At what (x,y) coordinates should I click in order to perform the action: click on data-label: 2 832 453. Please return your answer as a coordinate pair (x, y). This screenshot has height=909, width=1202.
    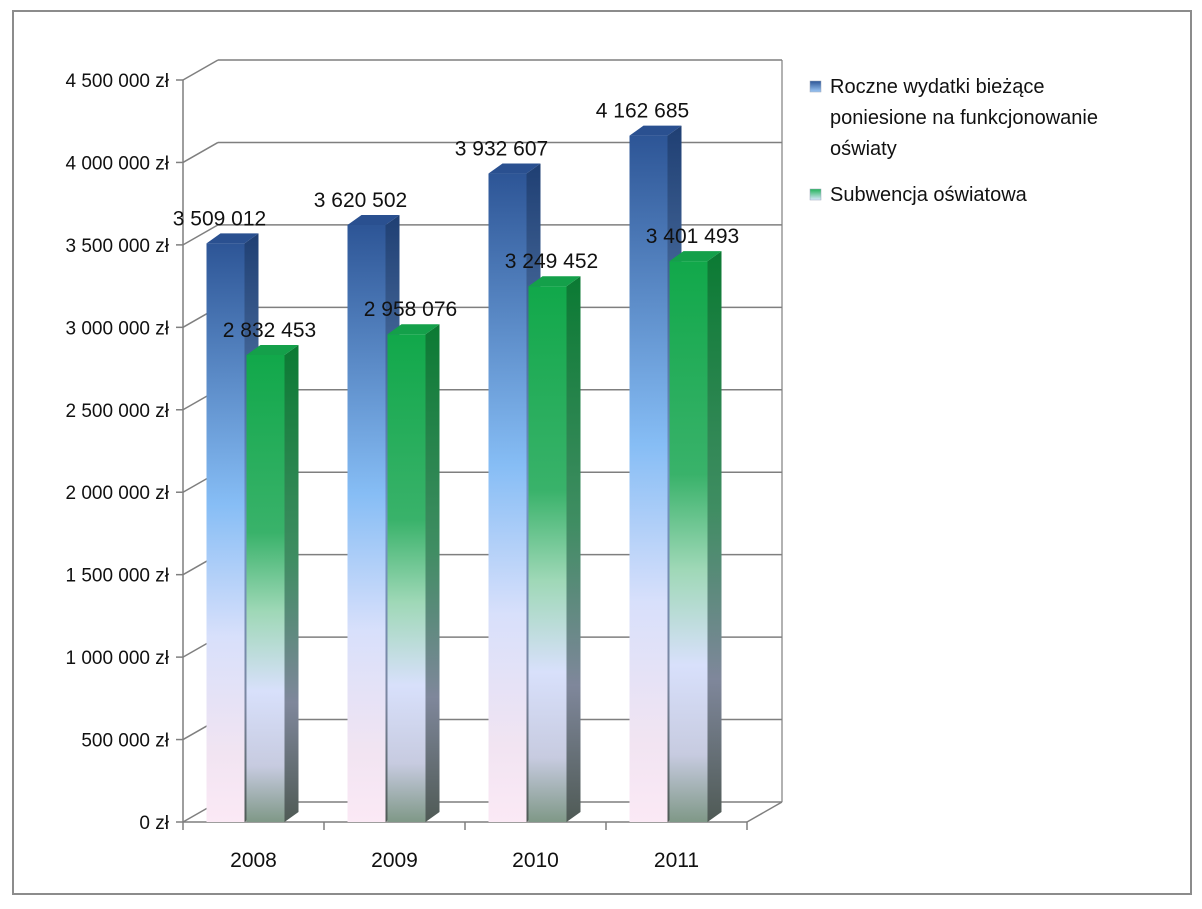
    Looking at the image, I should click on (269, 330).